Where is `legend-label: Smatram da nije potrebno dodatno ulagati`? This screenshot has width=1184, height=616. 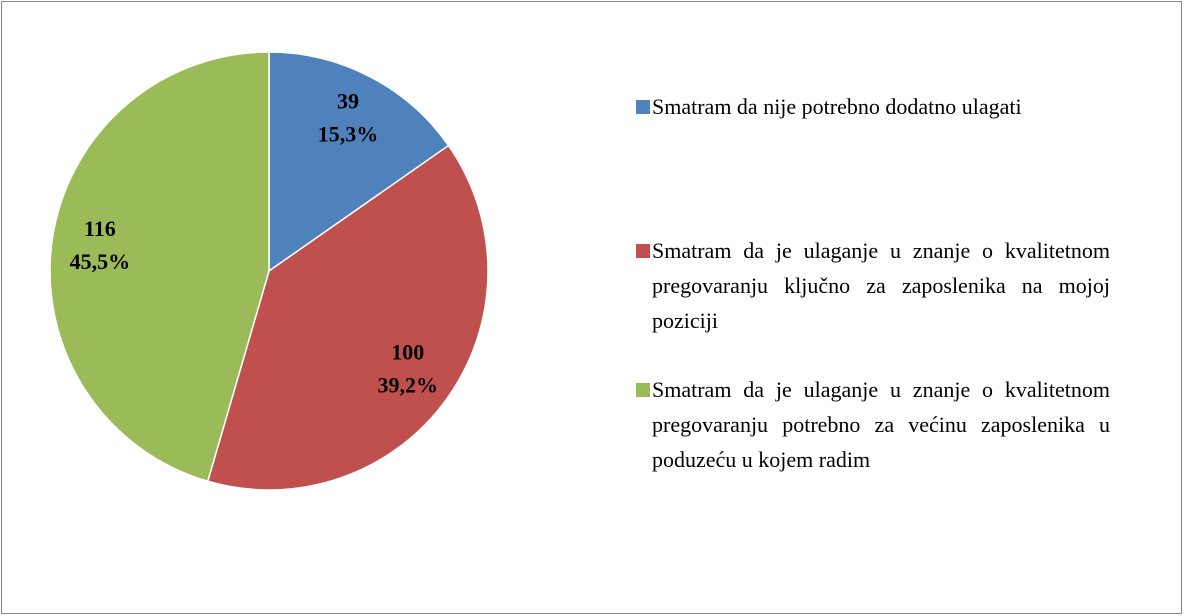
legend-label: Smatram da nije potrebno dodatno ulagati is located at coordinates (837, 106).